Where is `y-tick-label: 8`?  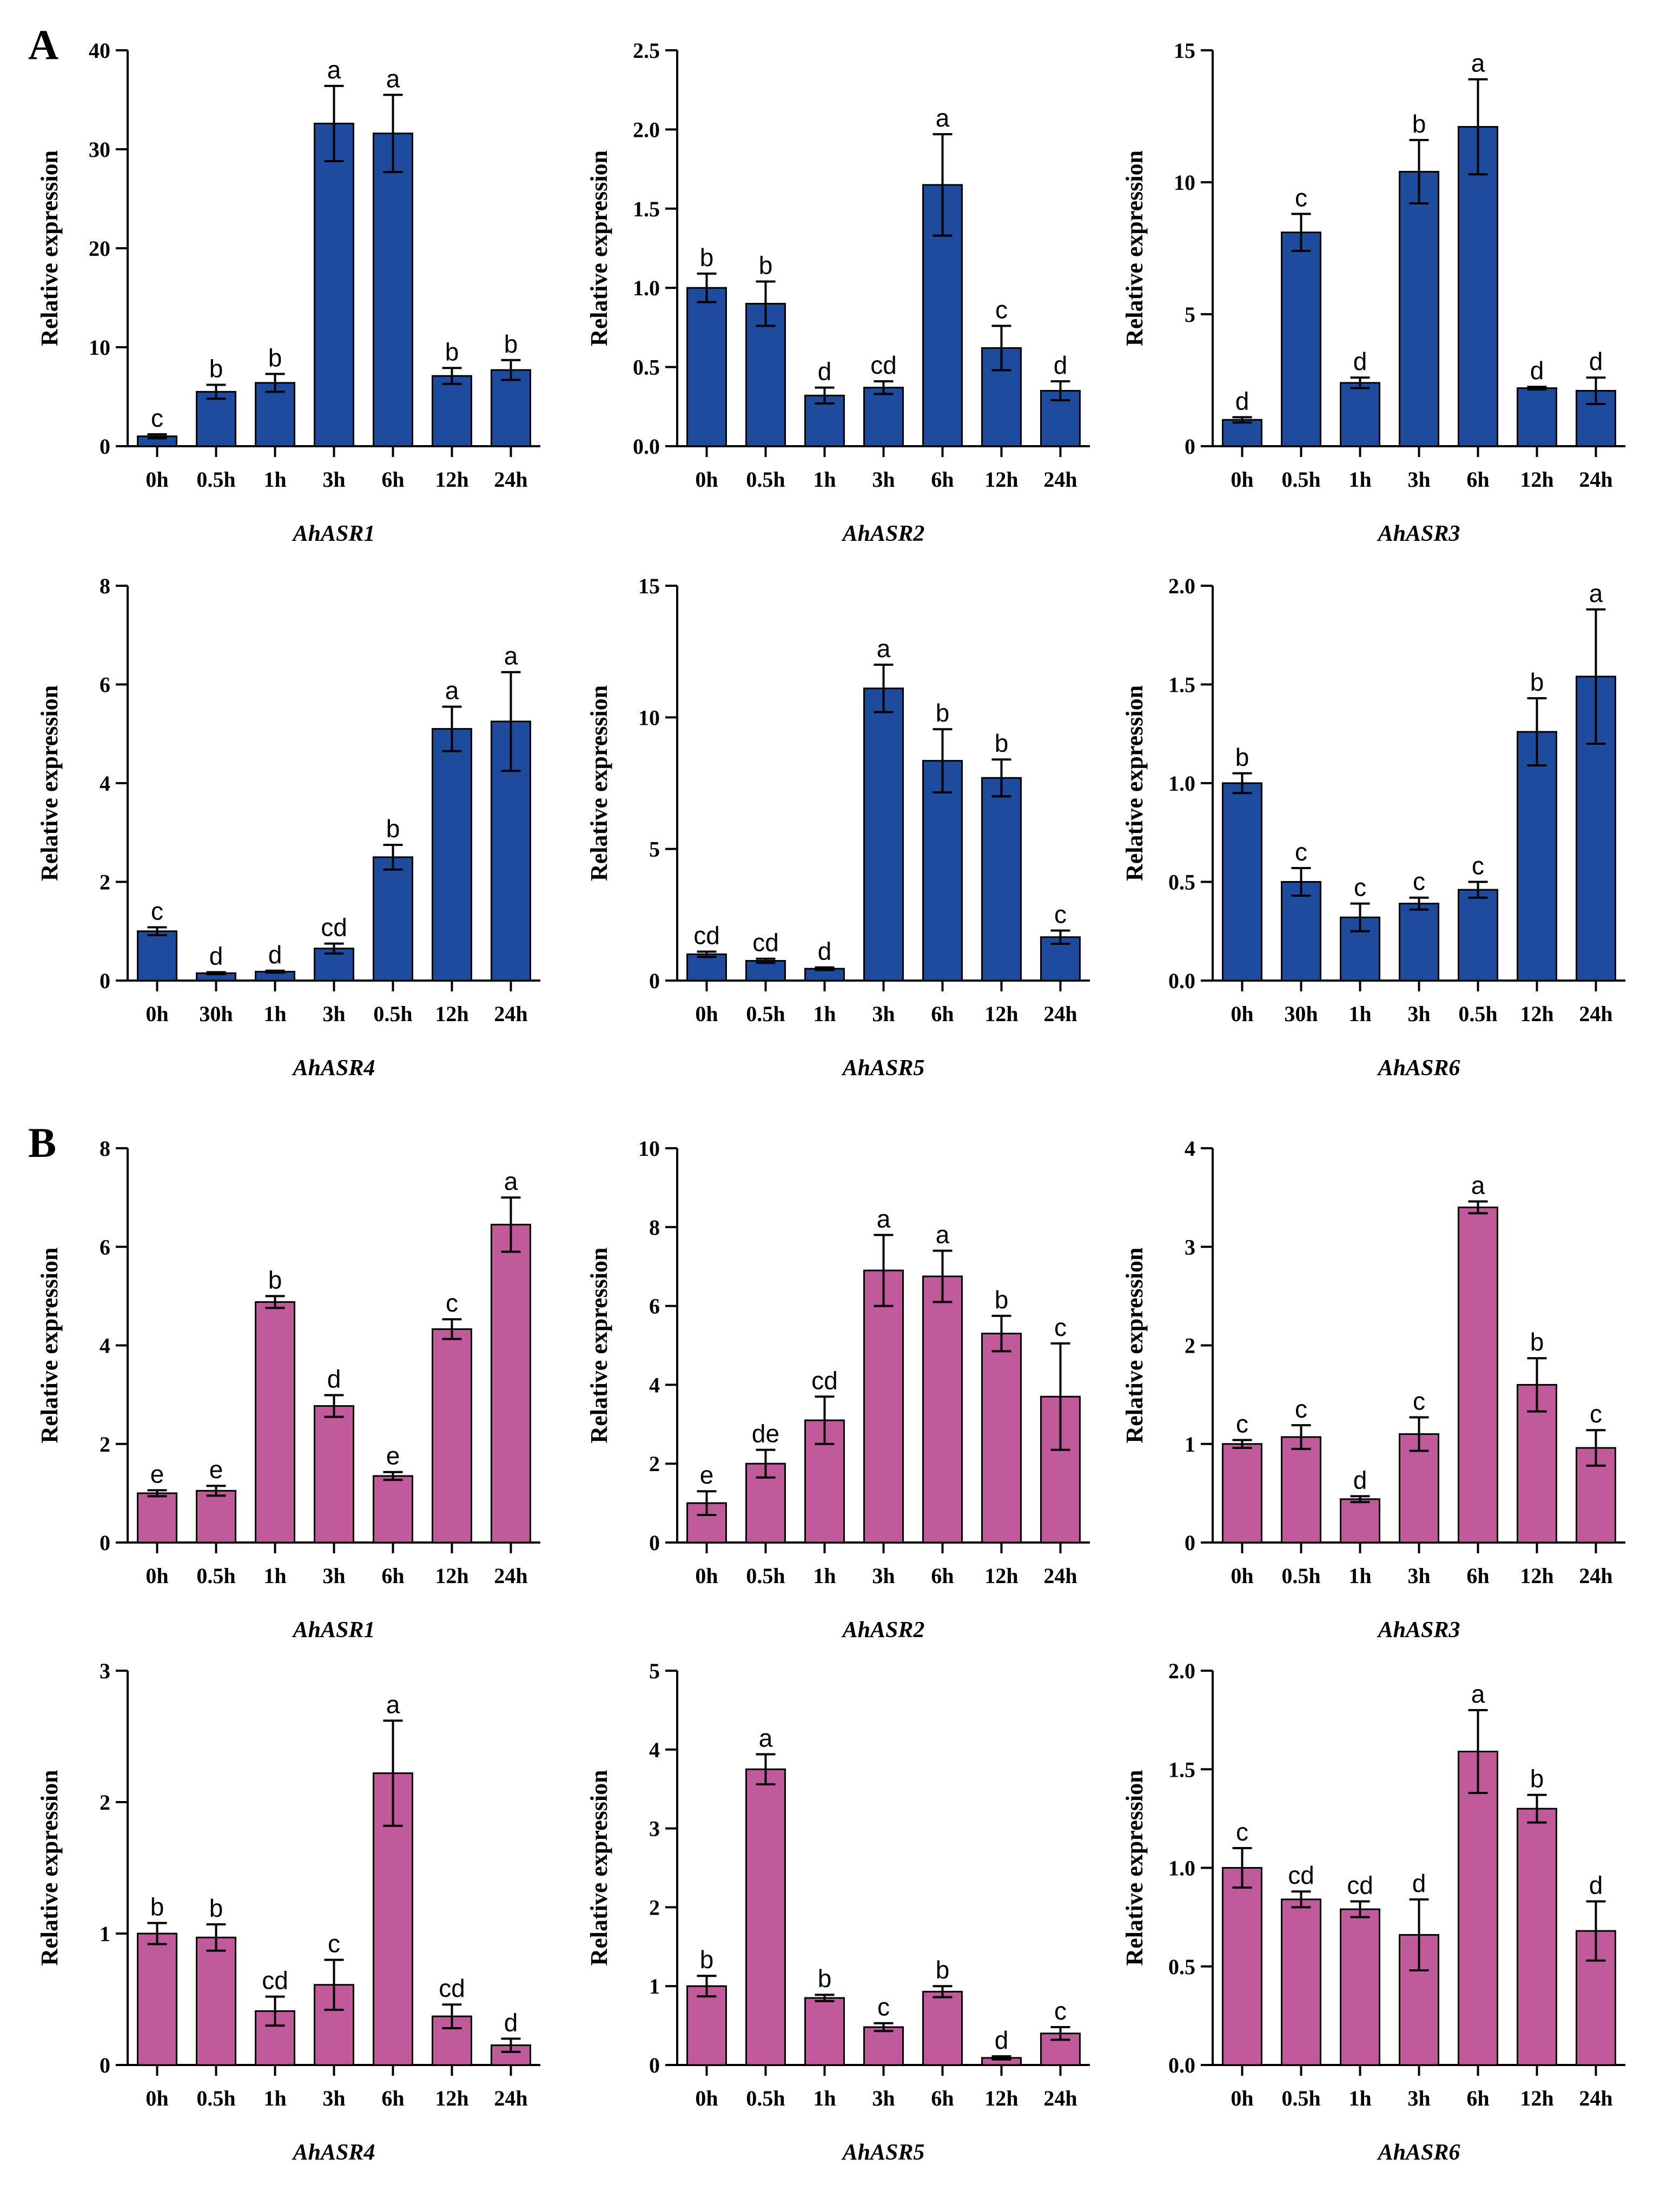 y-tick-label: 8 is located at coordinates (655, 1227).